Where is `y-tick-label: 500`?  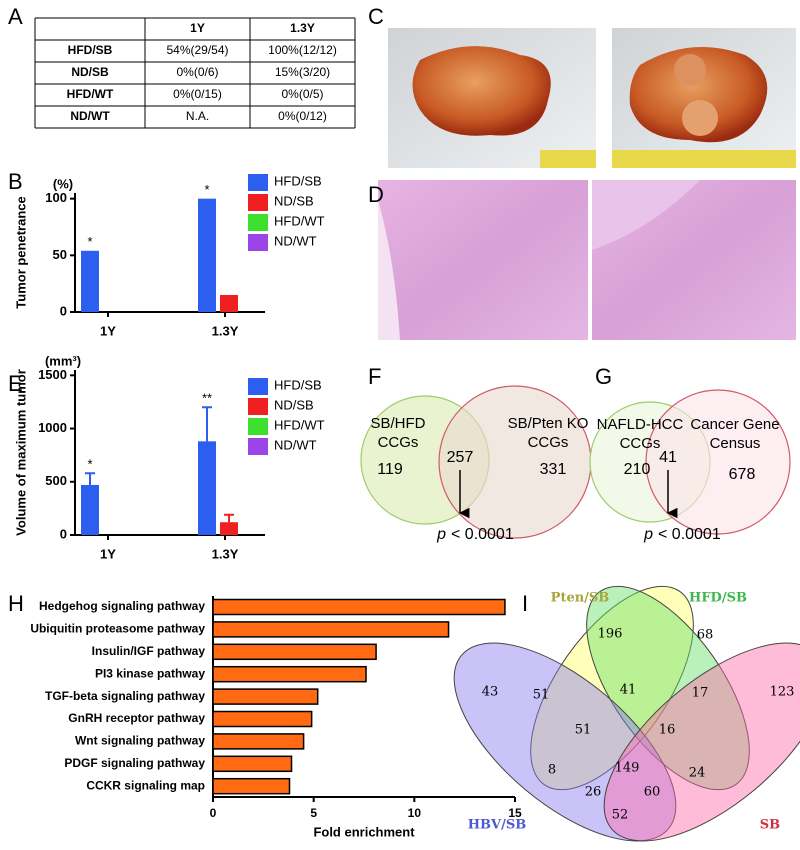 y-tick-label: 500 is located at coordinates (56, 480).